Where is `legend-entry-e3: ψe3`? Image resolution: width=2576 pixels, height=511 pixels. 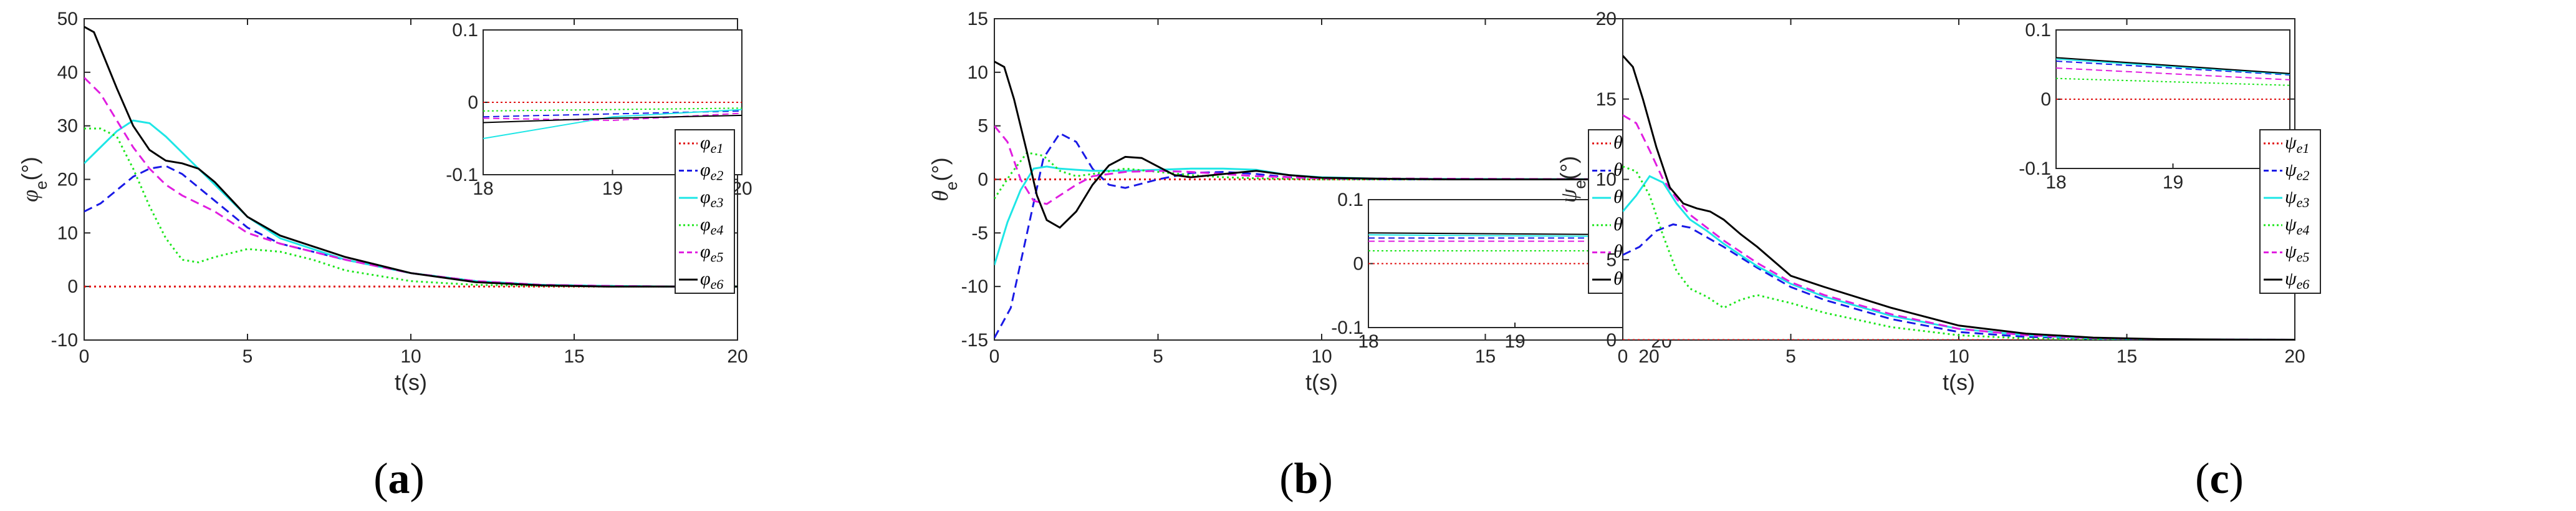
legend-entry-e3: ψe3 is located at coordinates (2297, 198).